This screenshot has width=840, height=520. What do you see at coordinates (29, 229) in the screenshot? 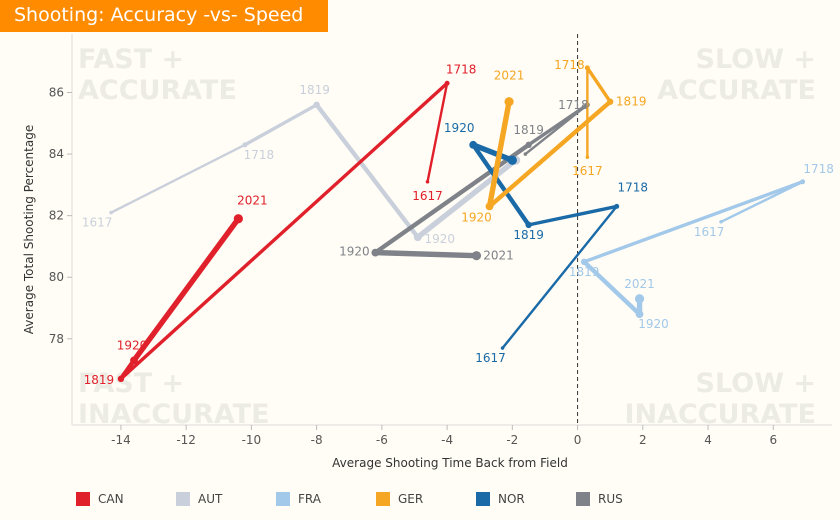
I see `y-axis-title: Average Total Shooting Percentage` at bounding box center [29, 229].